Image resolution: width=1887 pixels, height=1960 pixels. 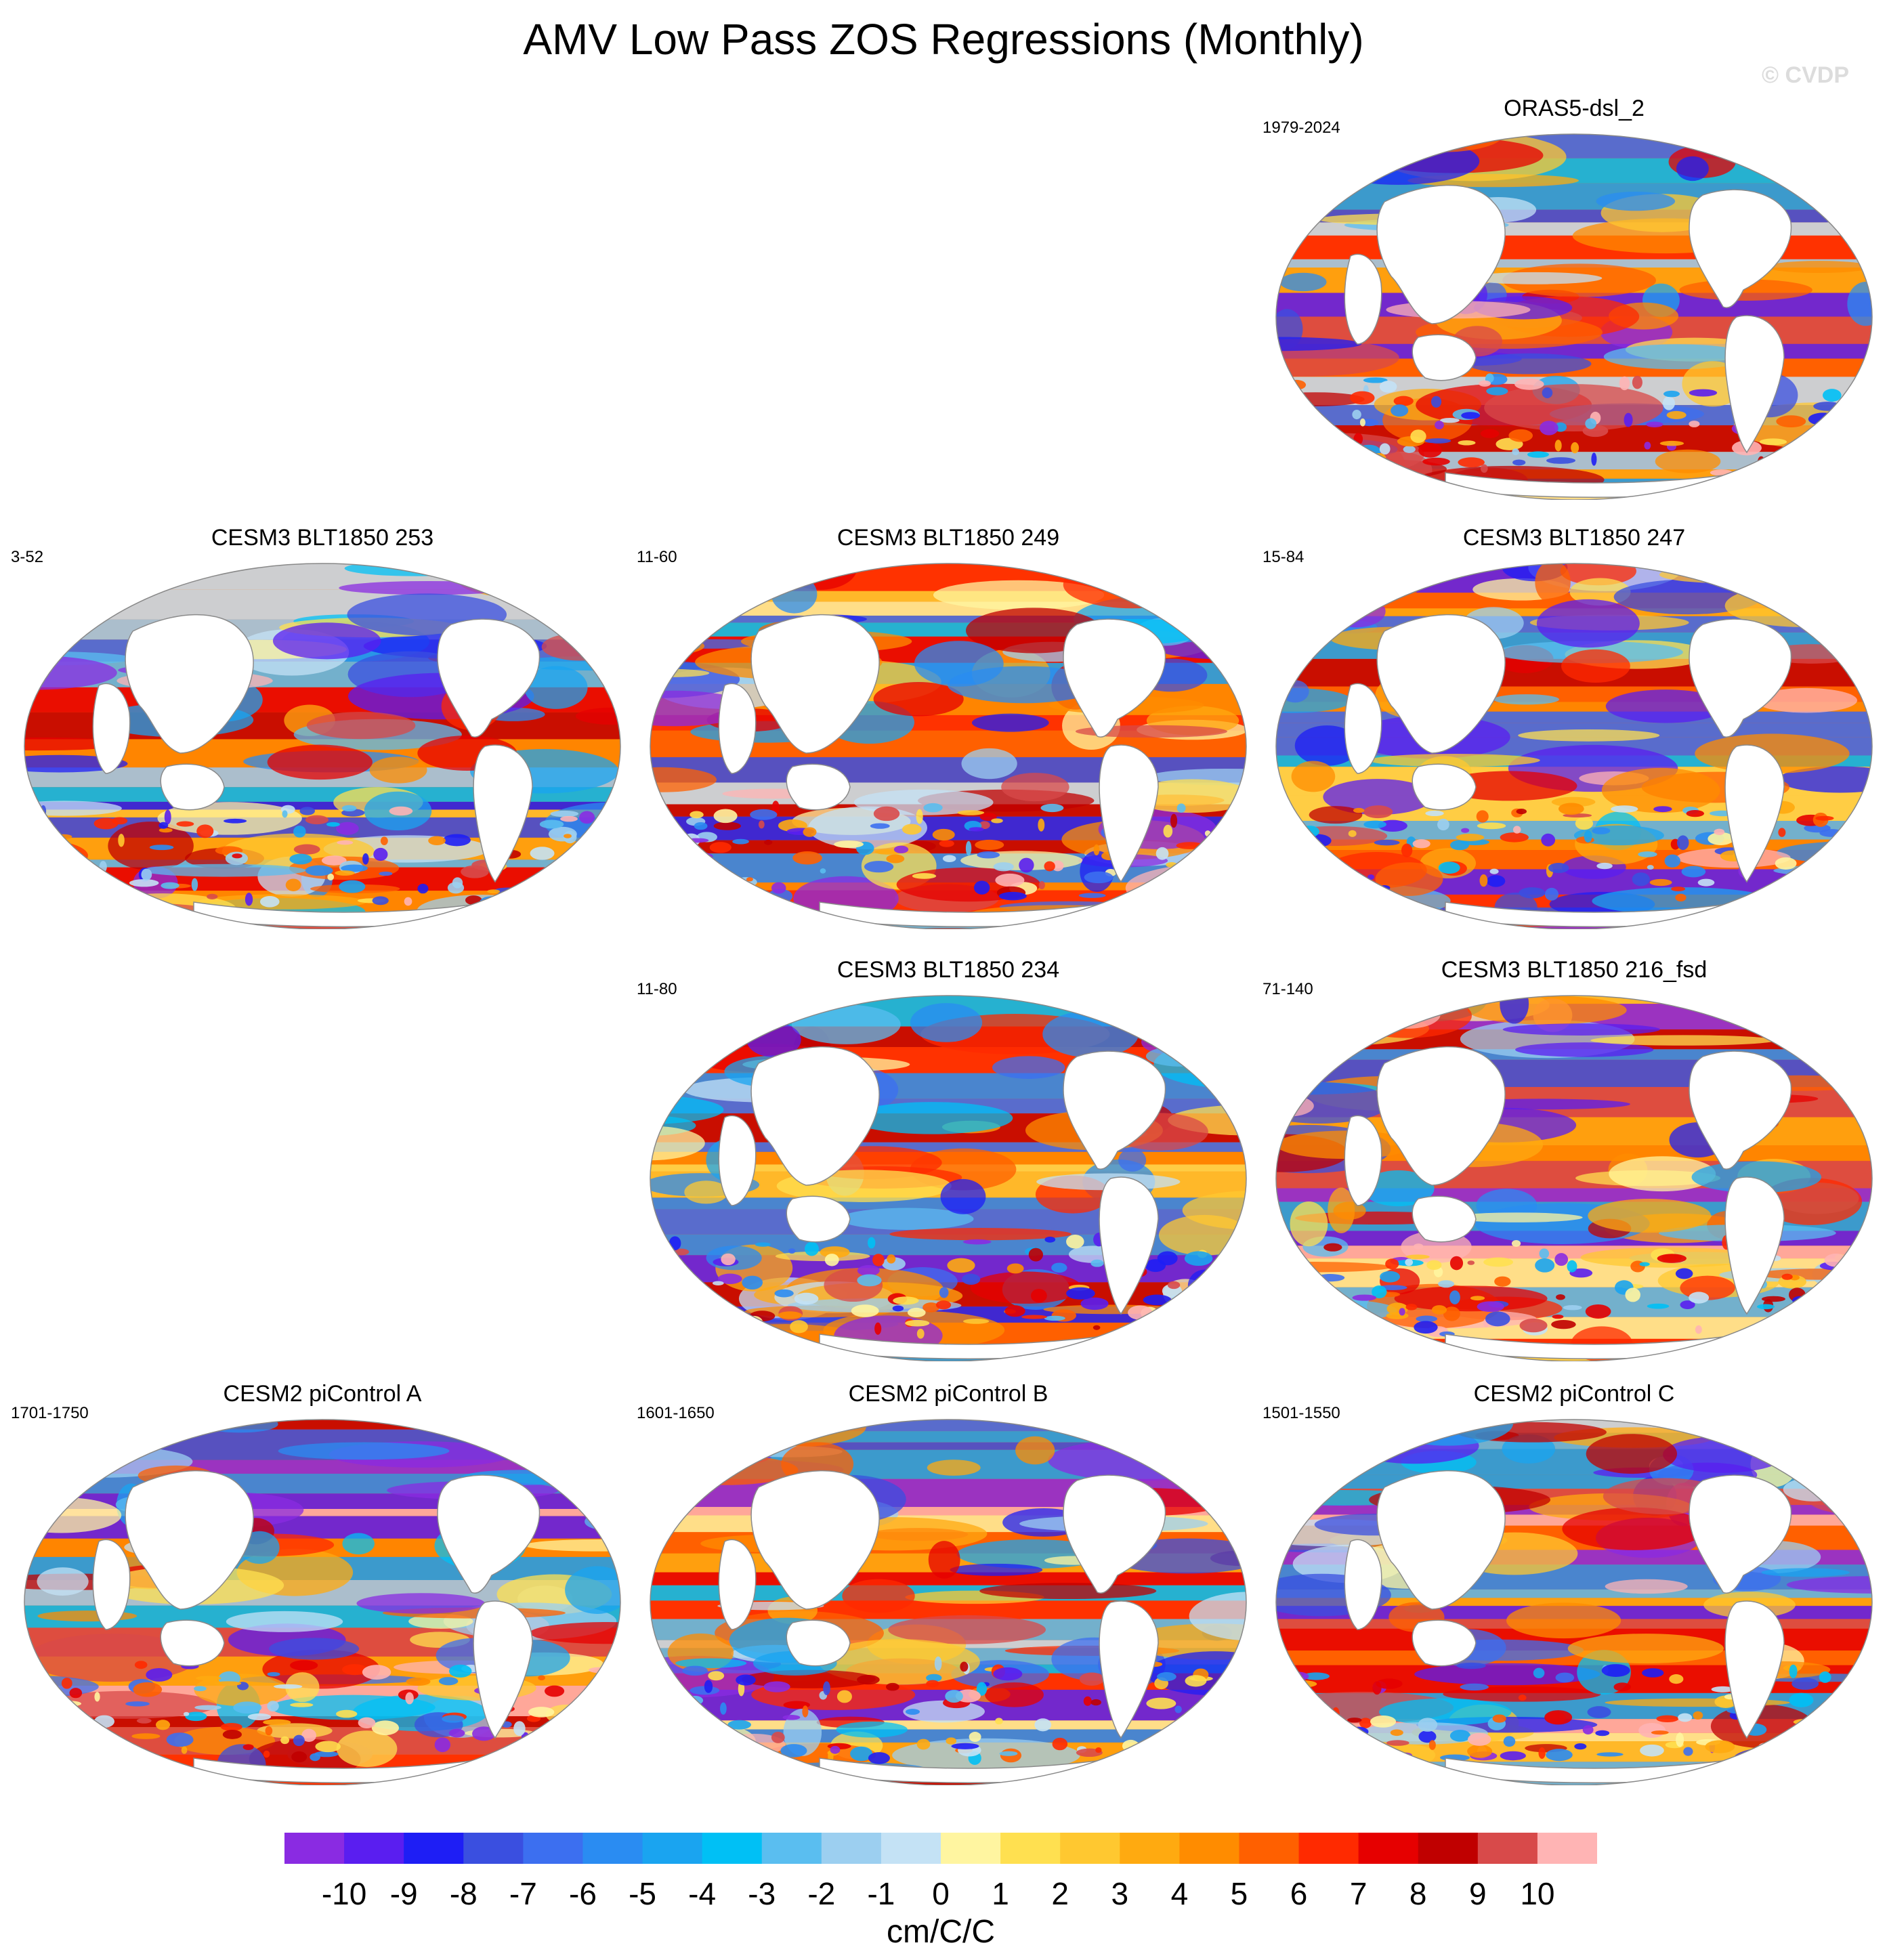 What do you see at coordinates (881, 1893) in the screenshot?
I see `colorbar-tick-label: -1` at bounding box center [881, 1893].